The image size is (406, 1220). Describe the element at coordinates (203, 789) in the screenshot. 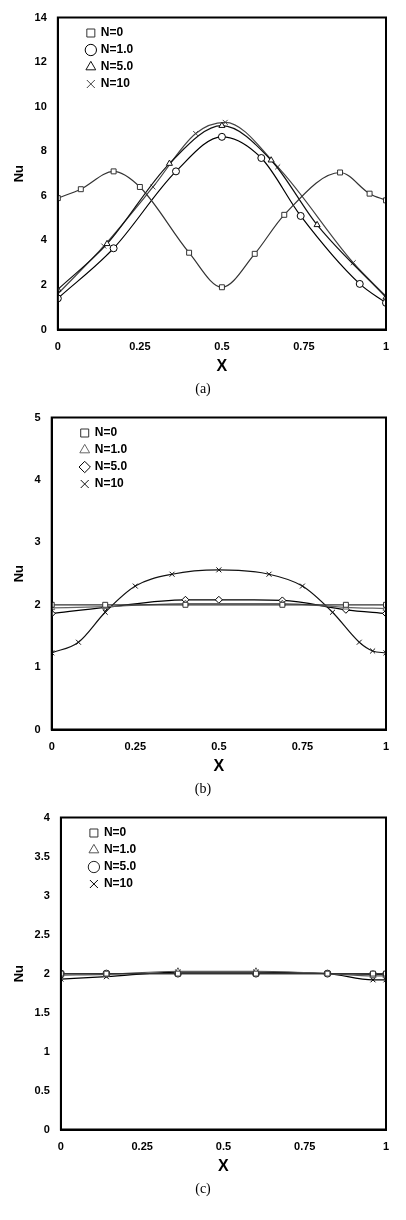

I see `text: (b)` at that location.